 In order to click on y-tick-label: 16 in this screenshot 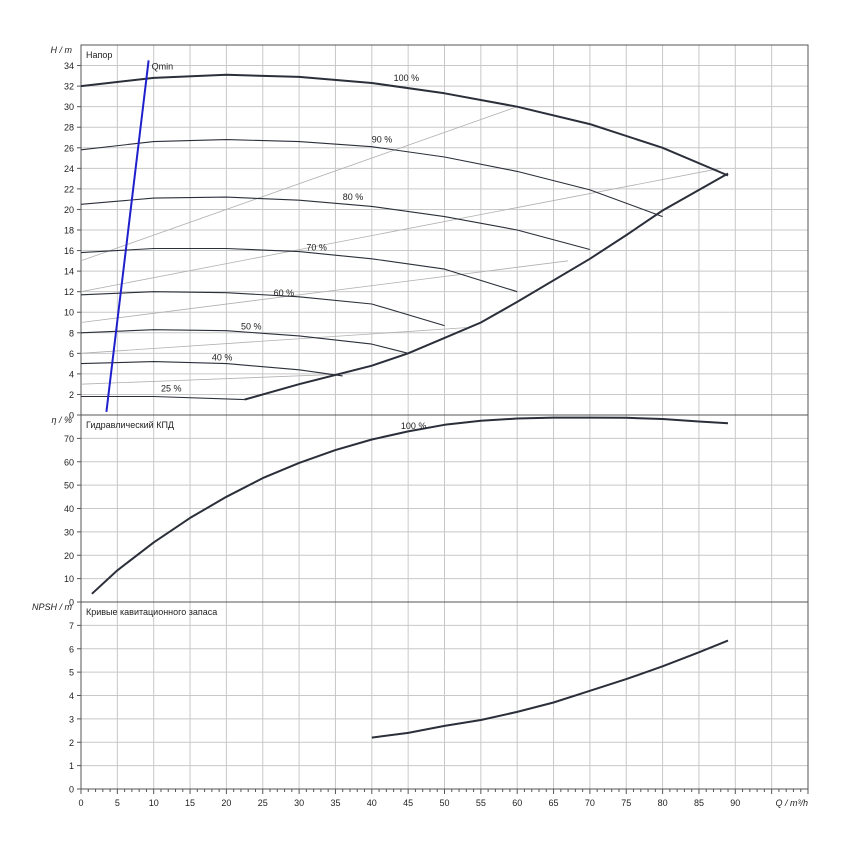, I will do `click(69, 251)`.